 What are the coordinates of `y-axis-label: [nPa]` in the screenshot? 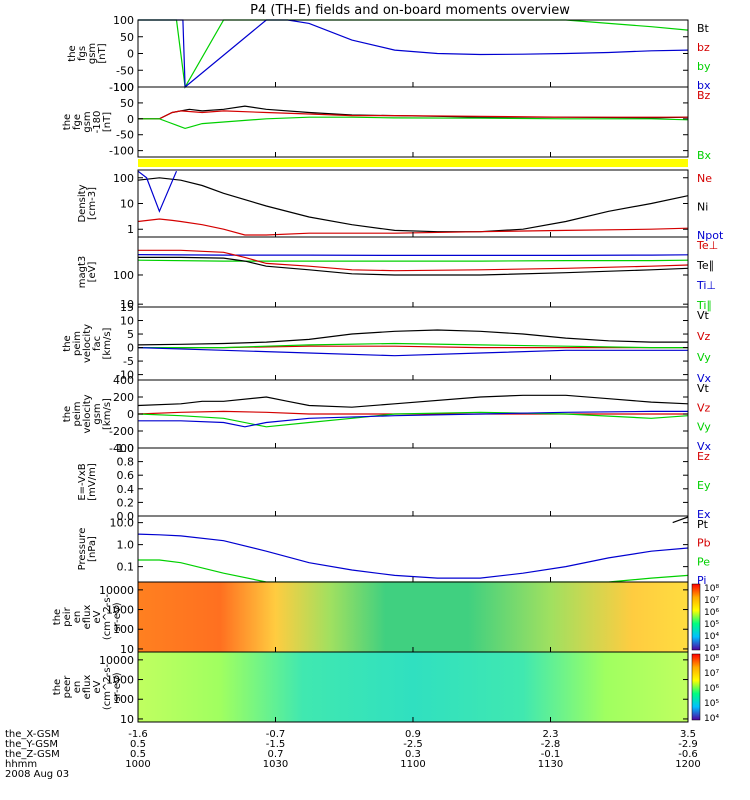 It's located at (92, 549).